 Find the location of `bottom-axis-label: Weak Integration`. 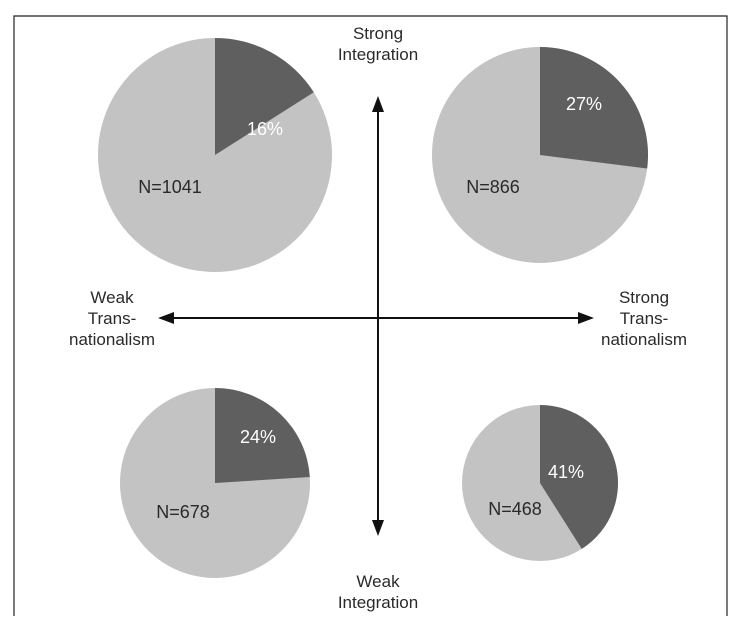

bottom-axis-label: Weak Integration is located at coordinates (378, 592).